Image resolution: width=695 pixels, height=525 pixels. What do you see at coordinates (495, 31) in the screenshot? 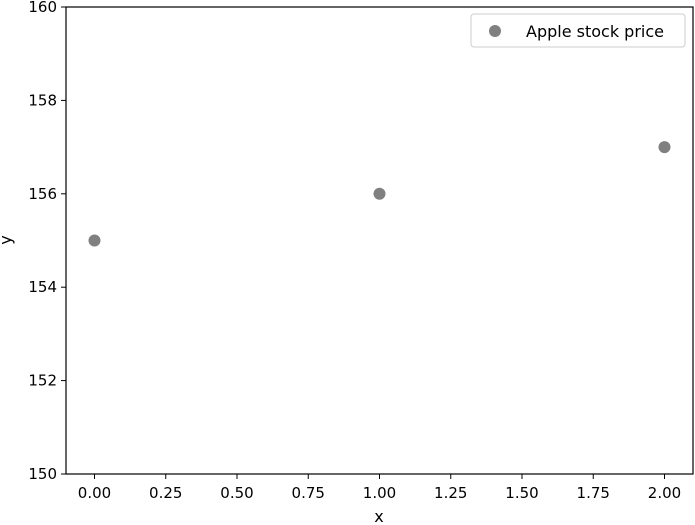
I see `legend-marker` at bounding box center [495, 31].